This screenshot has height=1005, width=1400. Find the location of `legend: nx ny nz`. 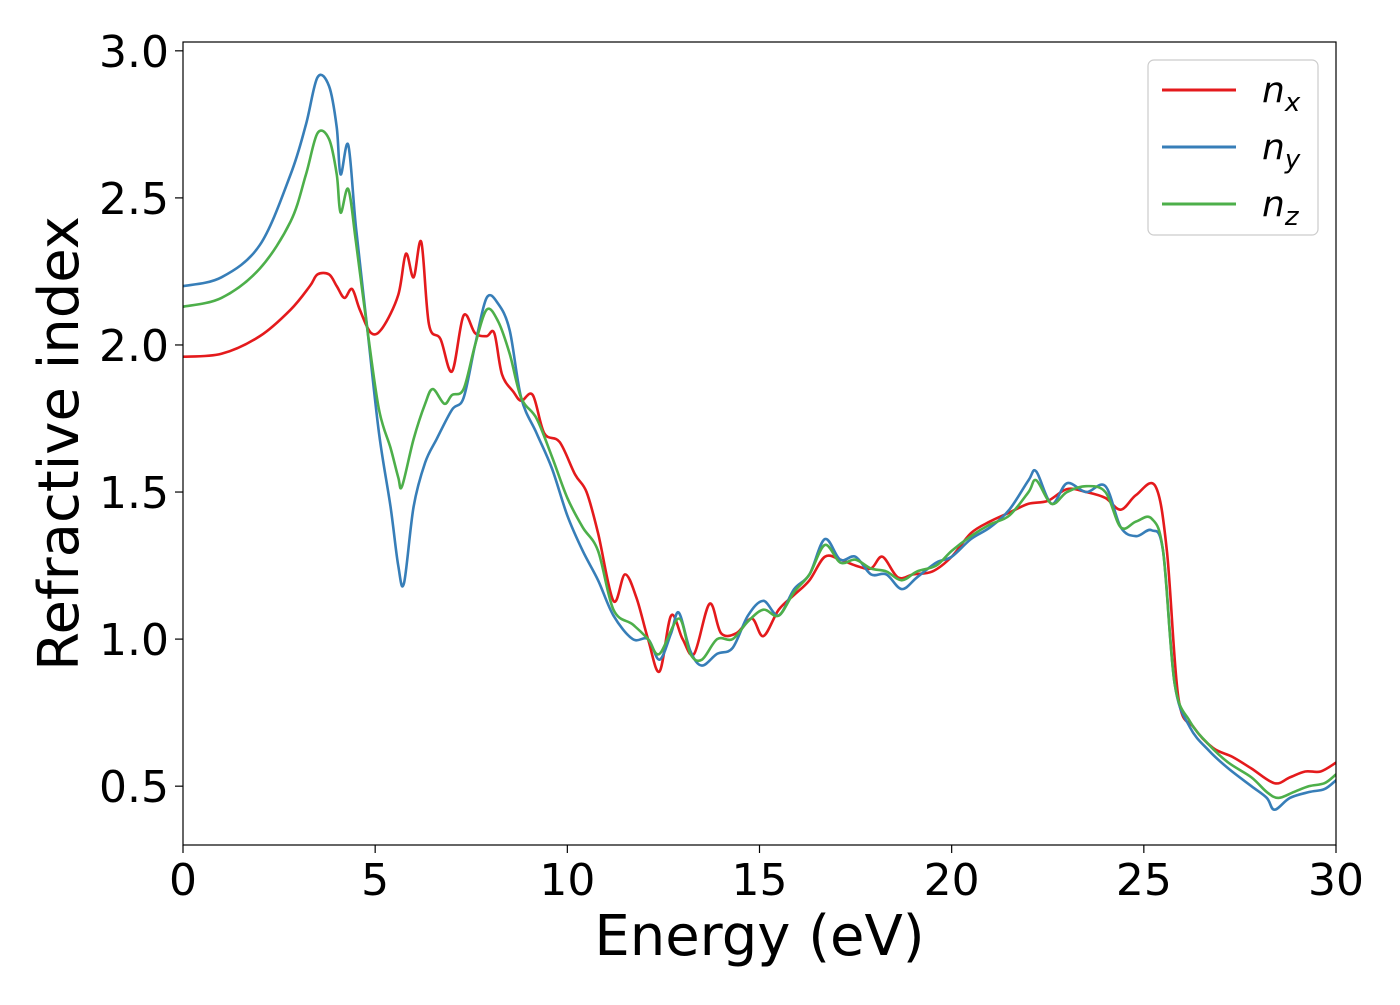

legend: nx ny nz is located at coordinates (1233, 147).